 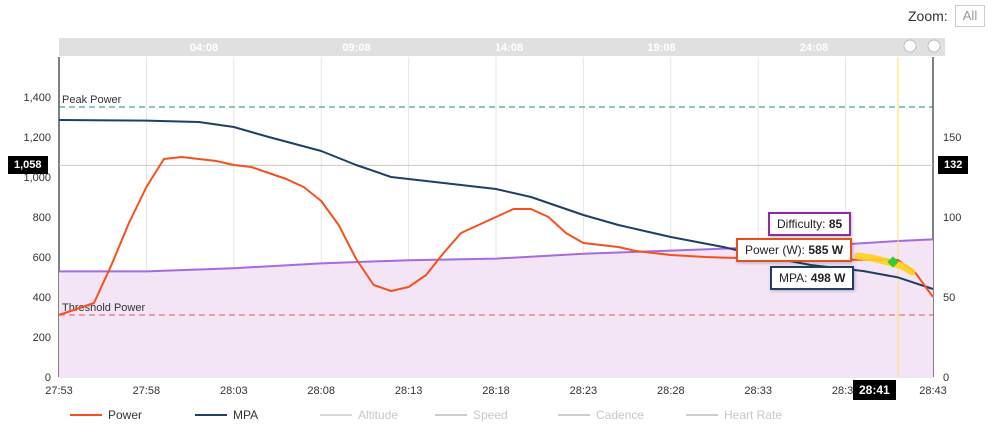 What do you see at coordinates (509, 48) in the screenshot?
I see `navigator-tick: 14:08` at bounding box center [509, 48].